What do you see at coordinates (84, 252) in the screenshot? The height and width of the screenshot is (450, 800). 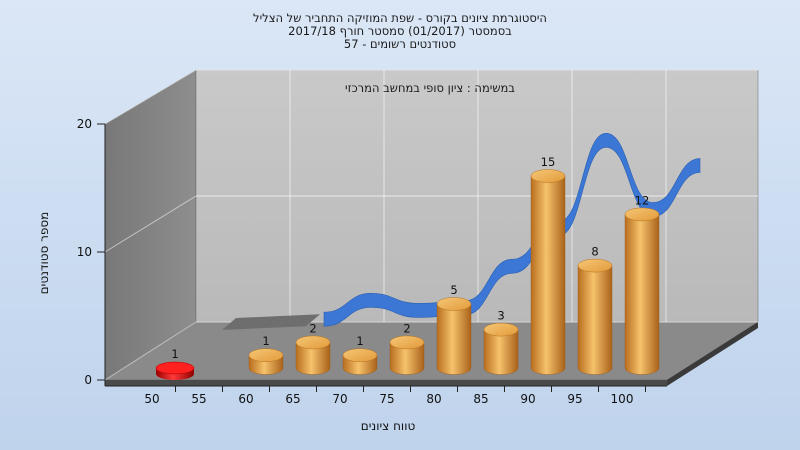 I see `y-tick-label: 10` at bounding box center [84, 252].